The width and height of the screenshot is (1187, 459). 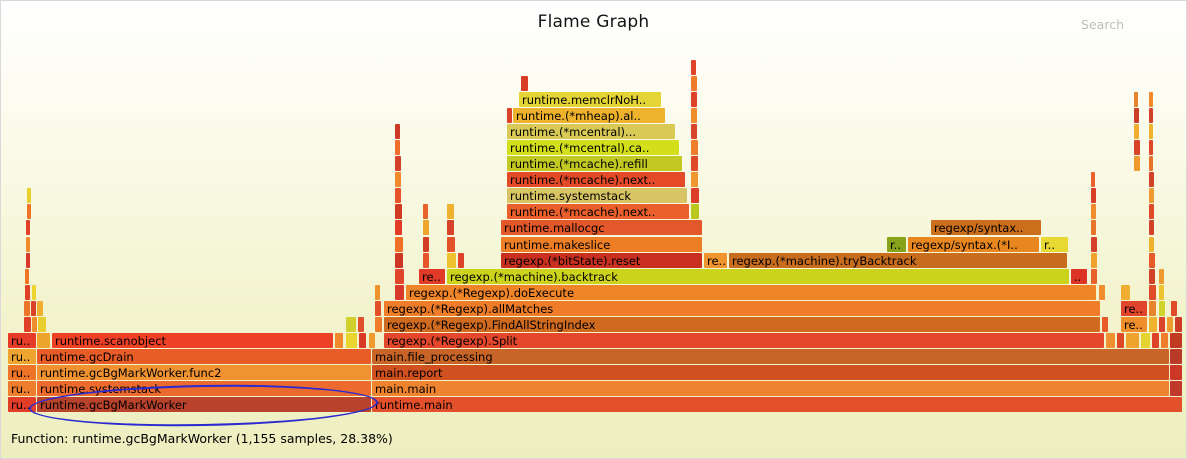 I want to click on flame-frame: runtime.gcDrain, so click(x=204, y=356).